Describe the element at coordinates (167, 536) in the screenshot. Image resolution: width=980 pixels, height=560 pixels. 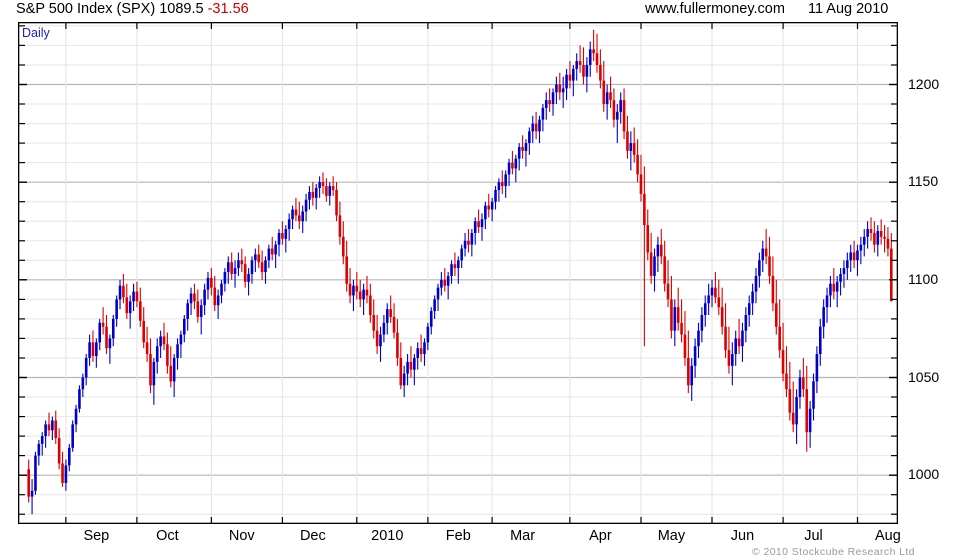
I see `x-axis-tick-label: Oct` at that location.